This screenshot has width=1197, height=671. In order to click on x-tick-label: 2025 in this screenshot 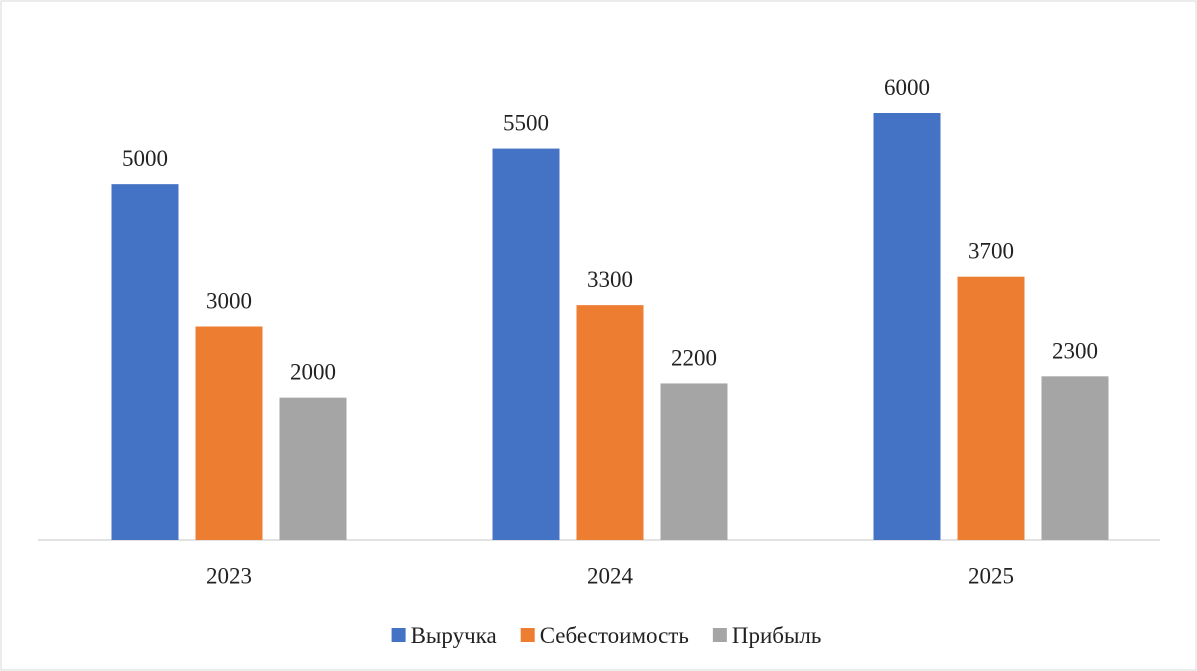, I will do `click(991, 575)`.